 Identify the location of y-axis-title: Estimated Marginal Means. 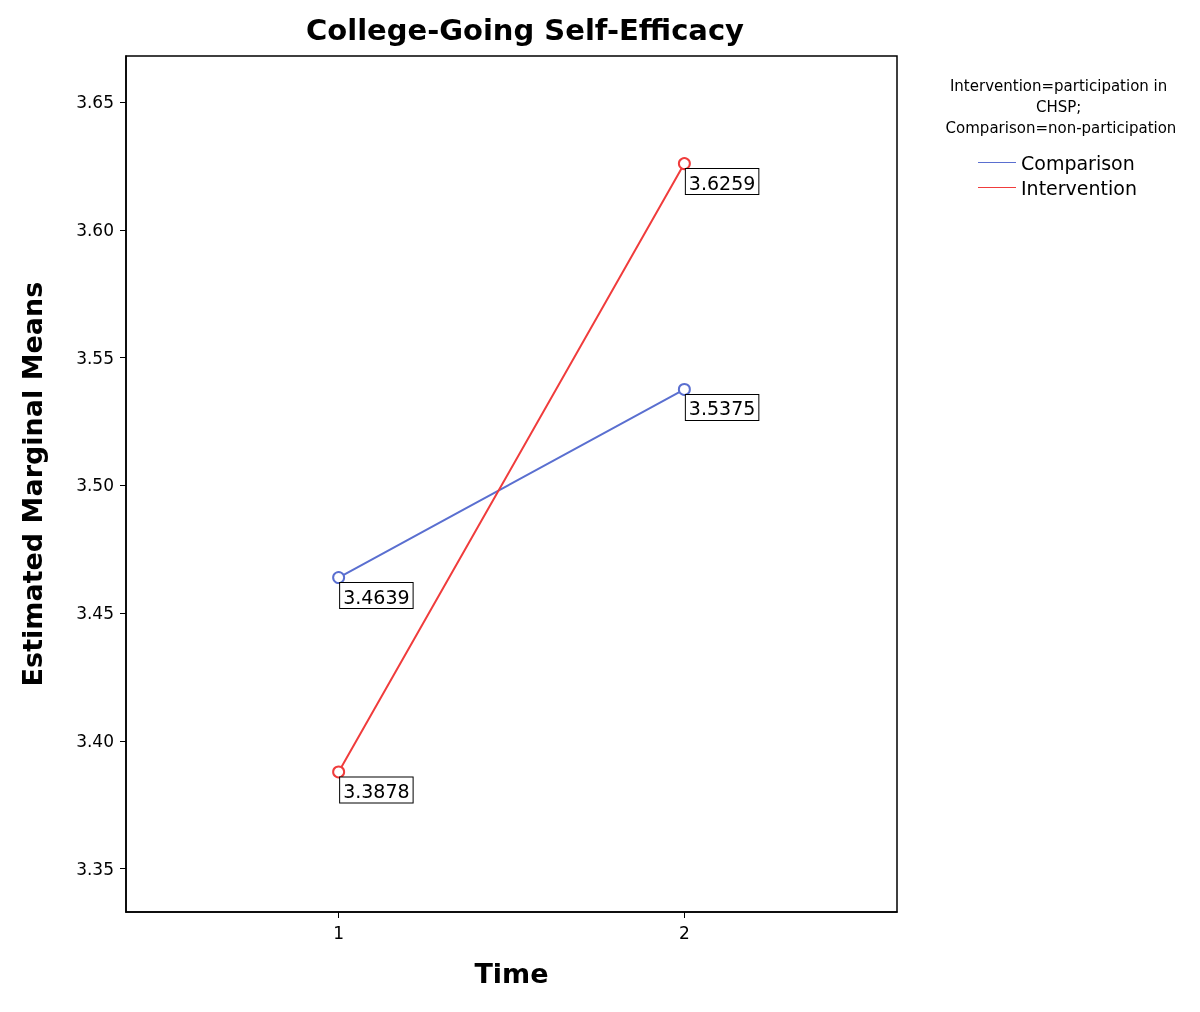
(32, 484).